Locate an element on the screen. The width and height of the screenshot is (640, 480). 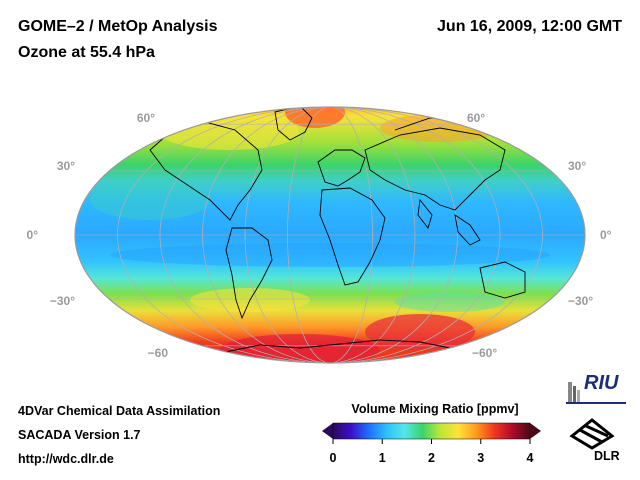
lat-label-left-30: 30° is located at coordinates (66, 166).